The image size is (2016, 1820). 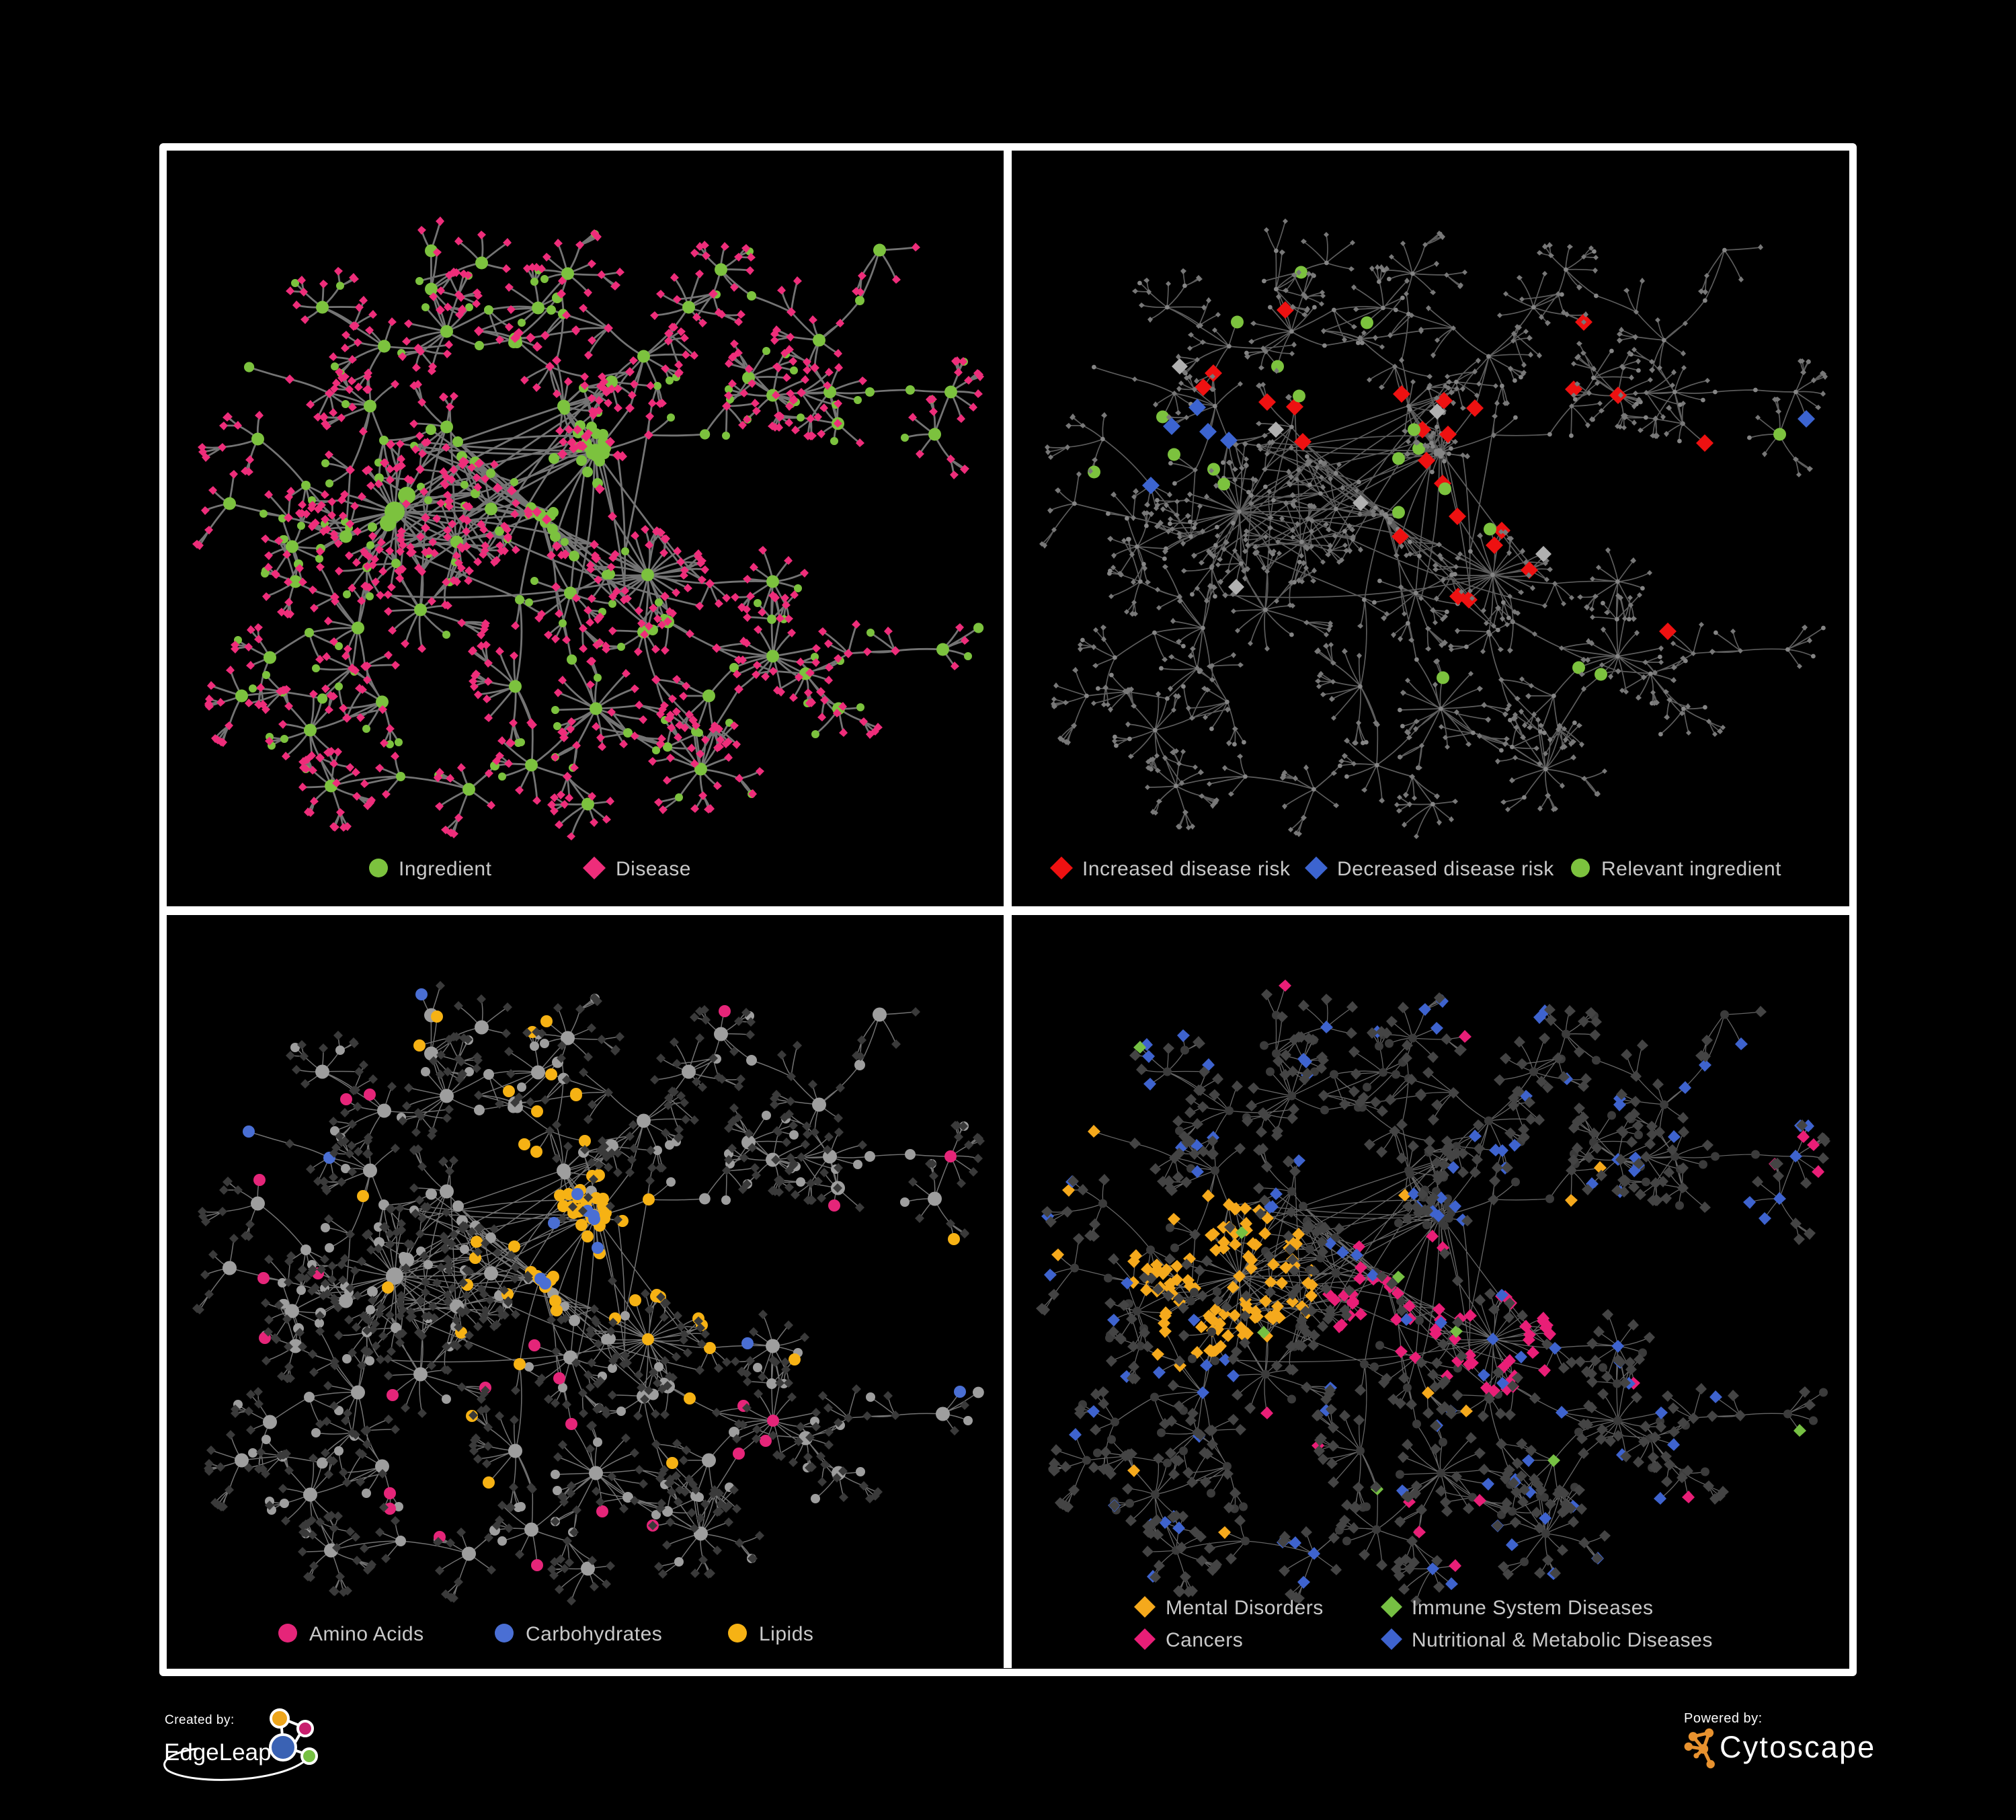 I want to click on svg-text: Mental Disorders, so click(x=1245, y=1608).